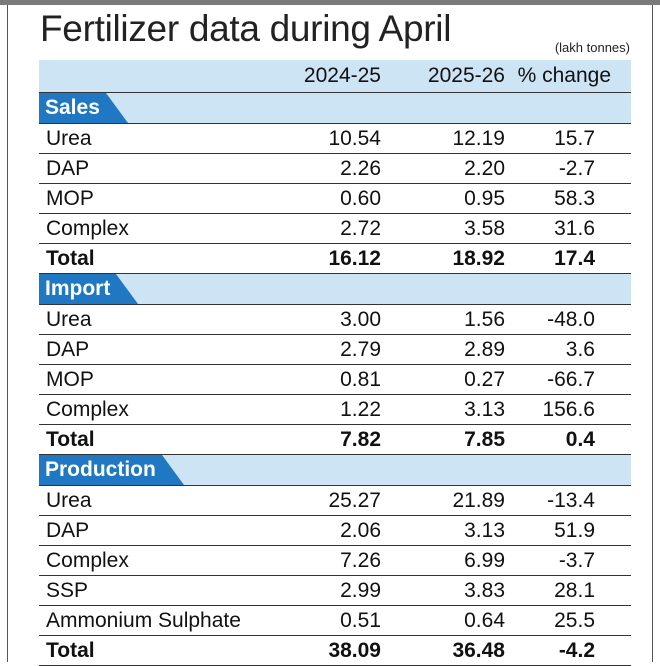 This screenshot has height=666, width=660. Describe the element at coordinates (451, 500) in the screenshot. I see `value-2025-26: 21.89` at that location.